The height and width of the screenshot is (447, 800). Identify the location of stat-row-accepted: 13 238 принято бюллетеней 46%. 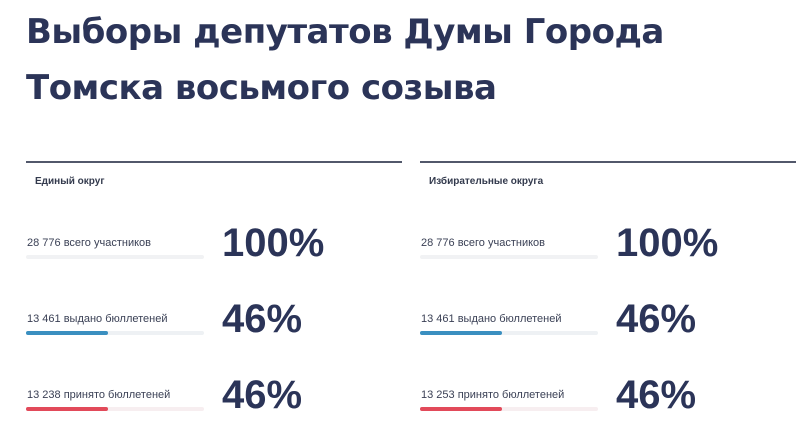
(214, 410).